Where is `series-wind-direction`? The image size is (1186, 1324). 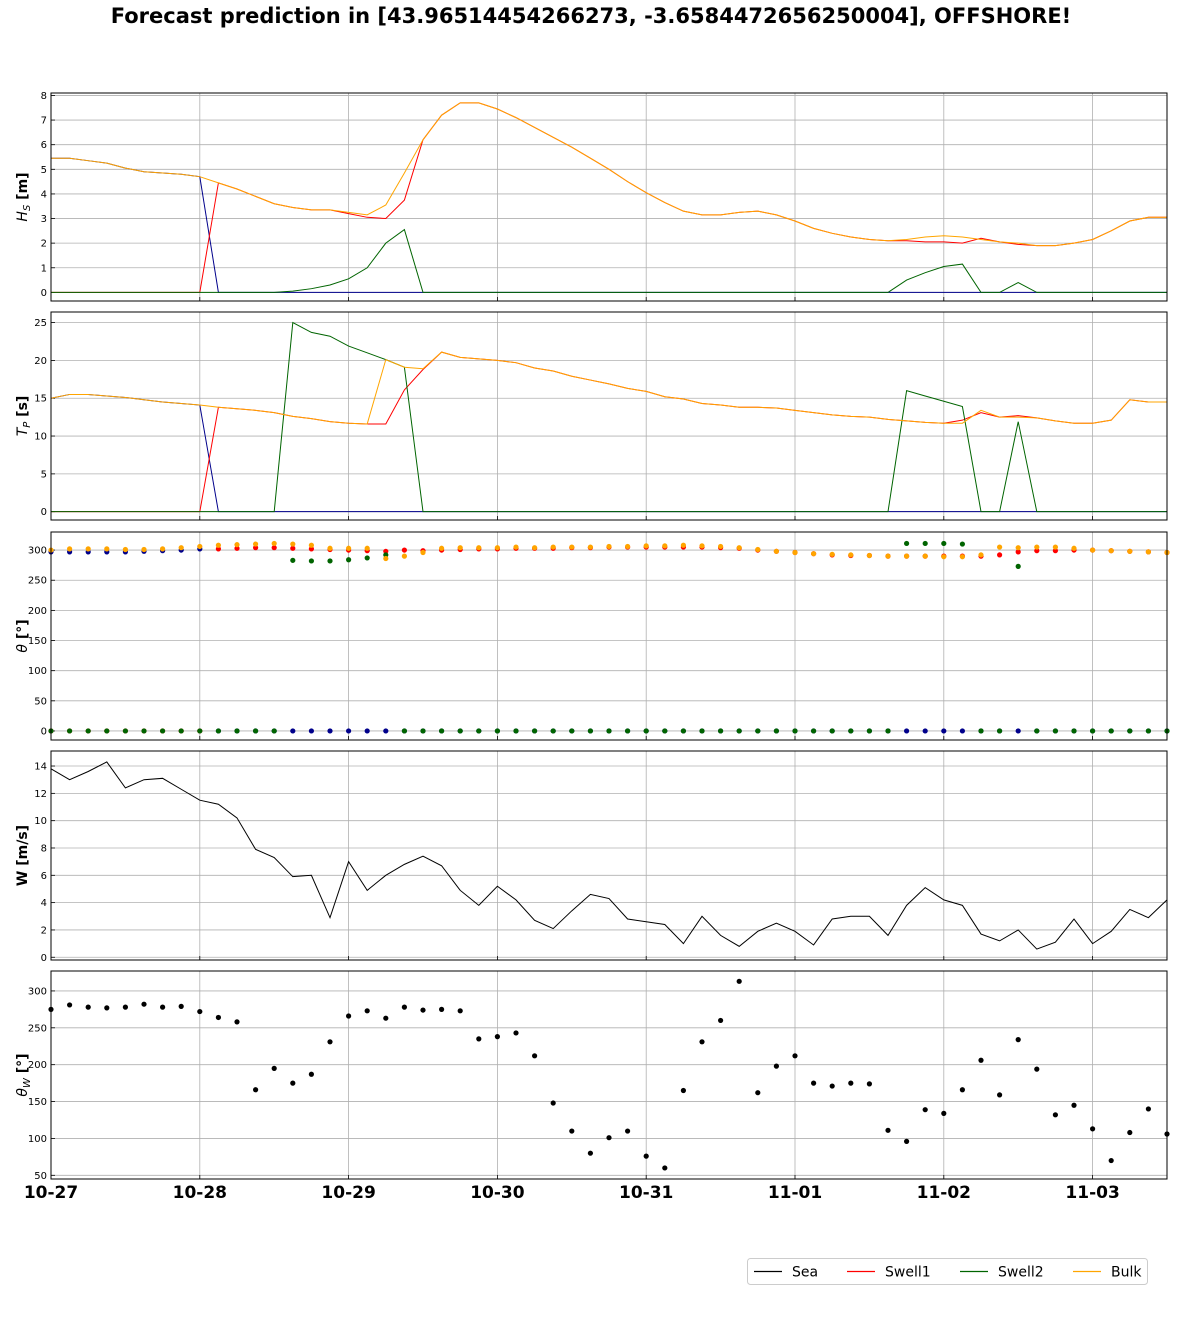
series-wind-direction is located at coordinates (609, 1074).